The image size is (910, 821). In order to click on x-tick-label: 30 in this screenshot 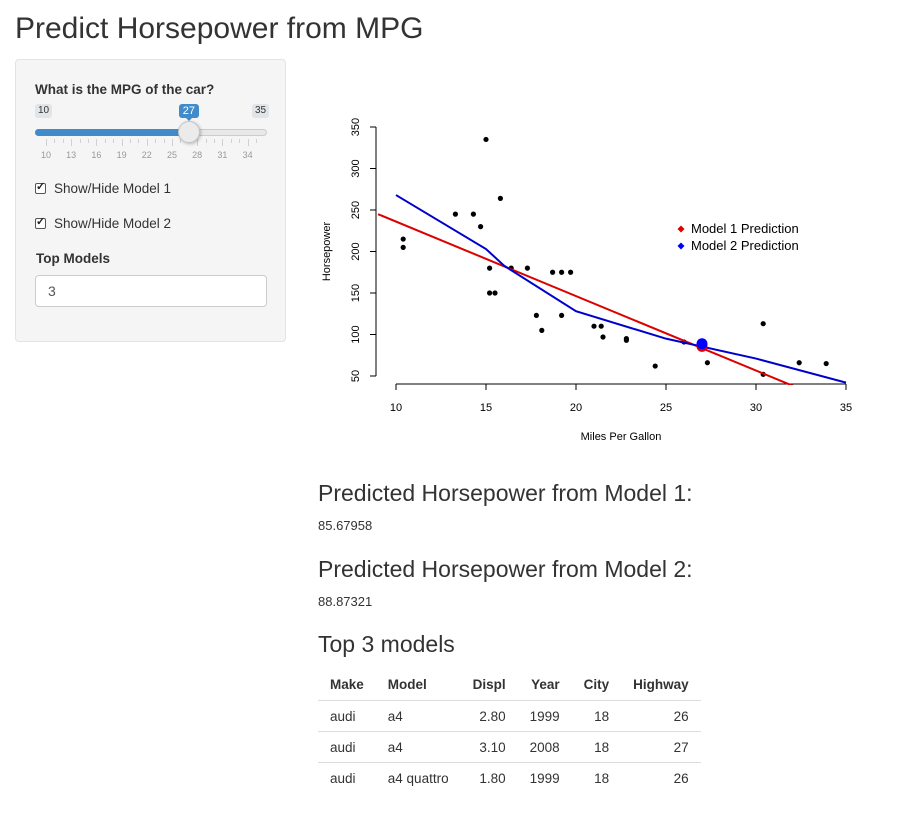, I will do `click(756, 408)`.